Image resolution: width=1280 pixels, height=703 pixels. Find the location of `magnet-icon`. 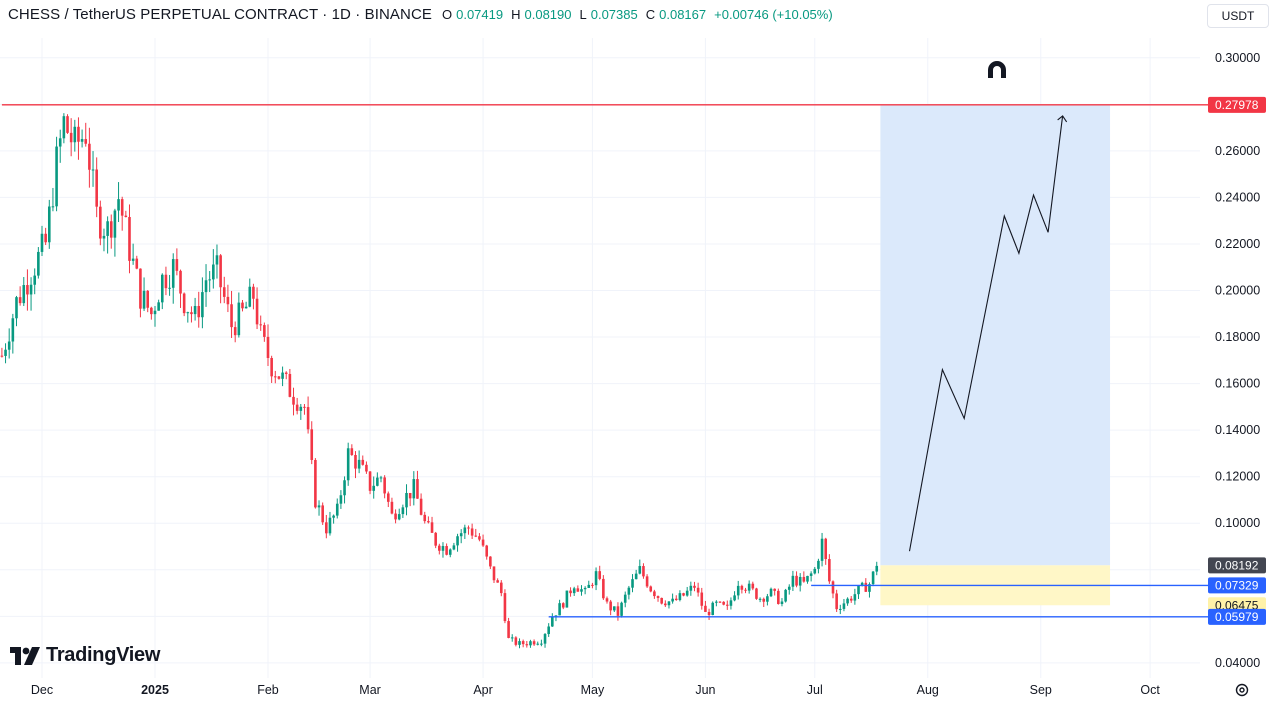

magnet-icon is located at coordinates (997, 69).